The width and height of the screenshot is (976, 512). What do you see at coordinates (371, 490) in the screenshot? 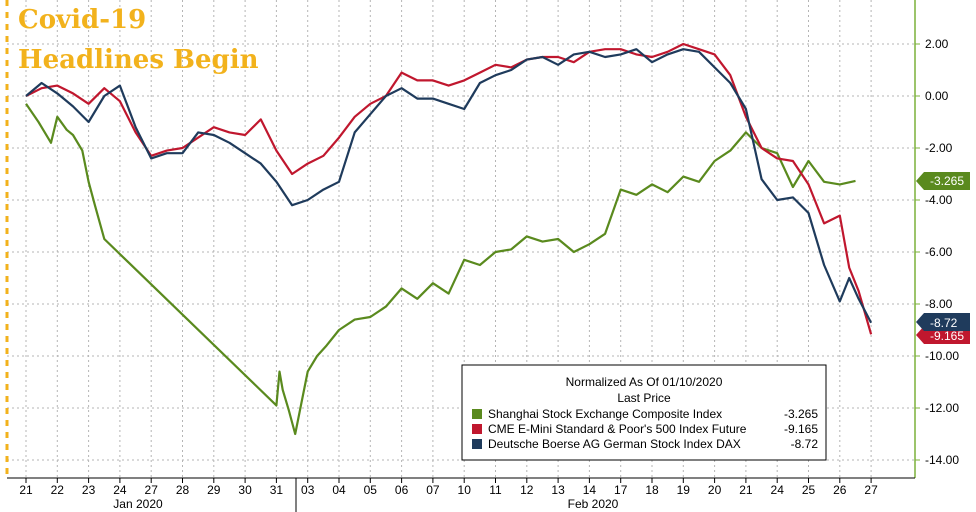
I see `x-tick-label: 05` at bounding box center [371, 490].